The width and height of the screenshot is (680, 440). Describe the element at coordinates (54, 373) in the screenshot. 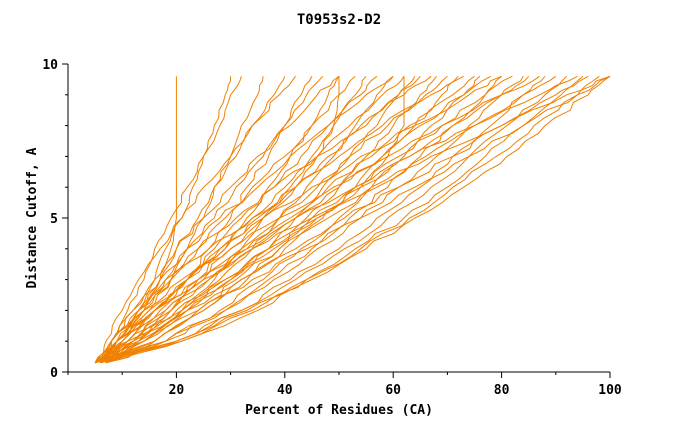

I see `y-tick-label: 0` at that location.